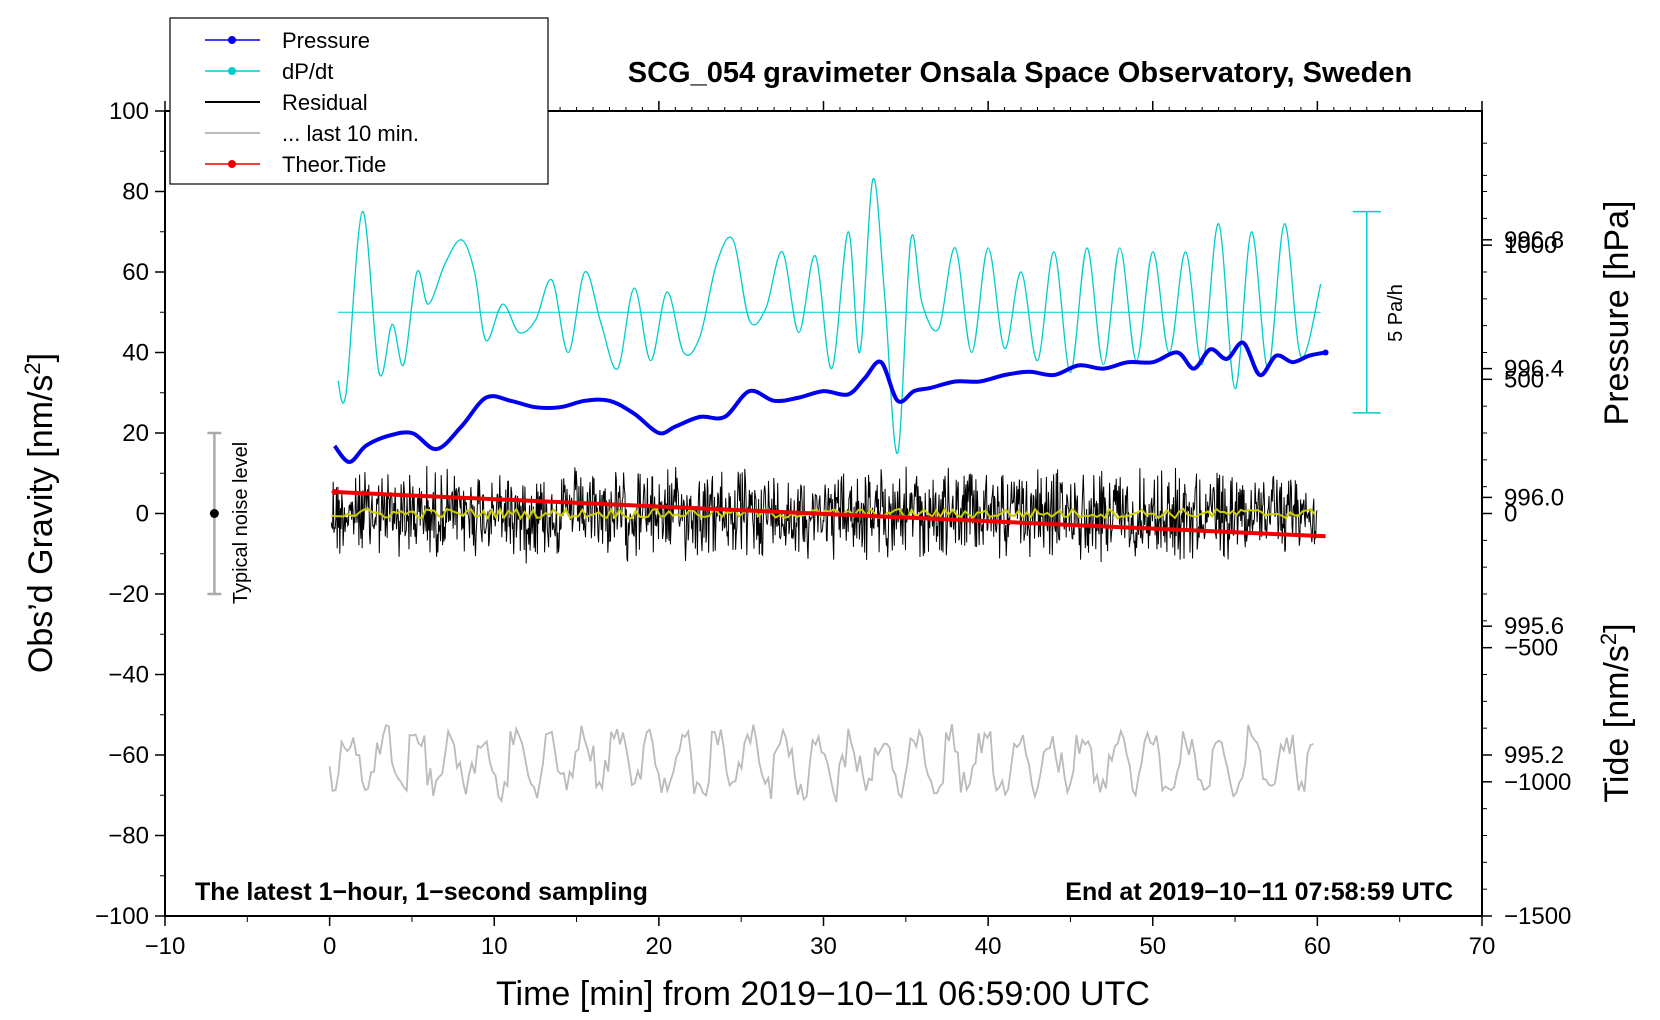  What do you see at coordinates (1534, 755) in the screenshot?
I see `pressure-tick-label: 995.2` at bounding box center [1534, 755].